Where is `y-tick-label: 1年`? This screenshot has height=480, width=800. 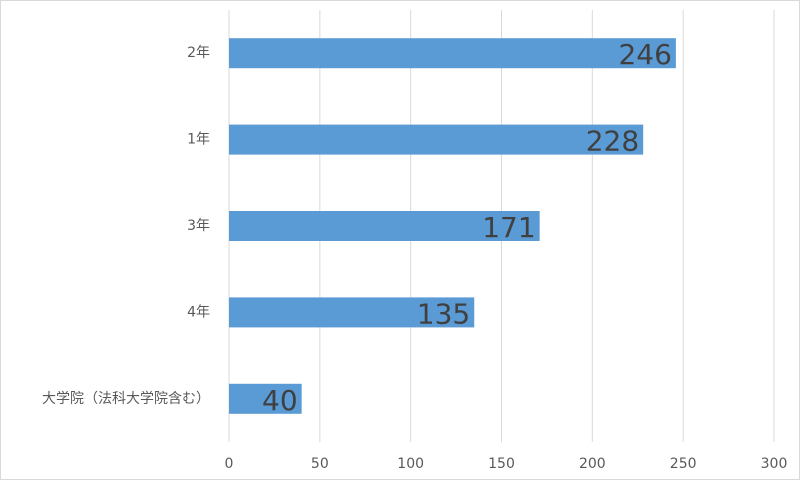 y-tick-label: 1年 is located at coordinates (198, 140).